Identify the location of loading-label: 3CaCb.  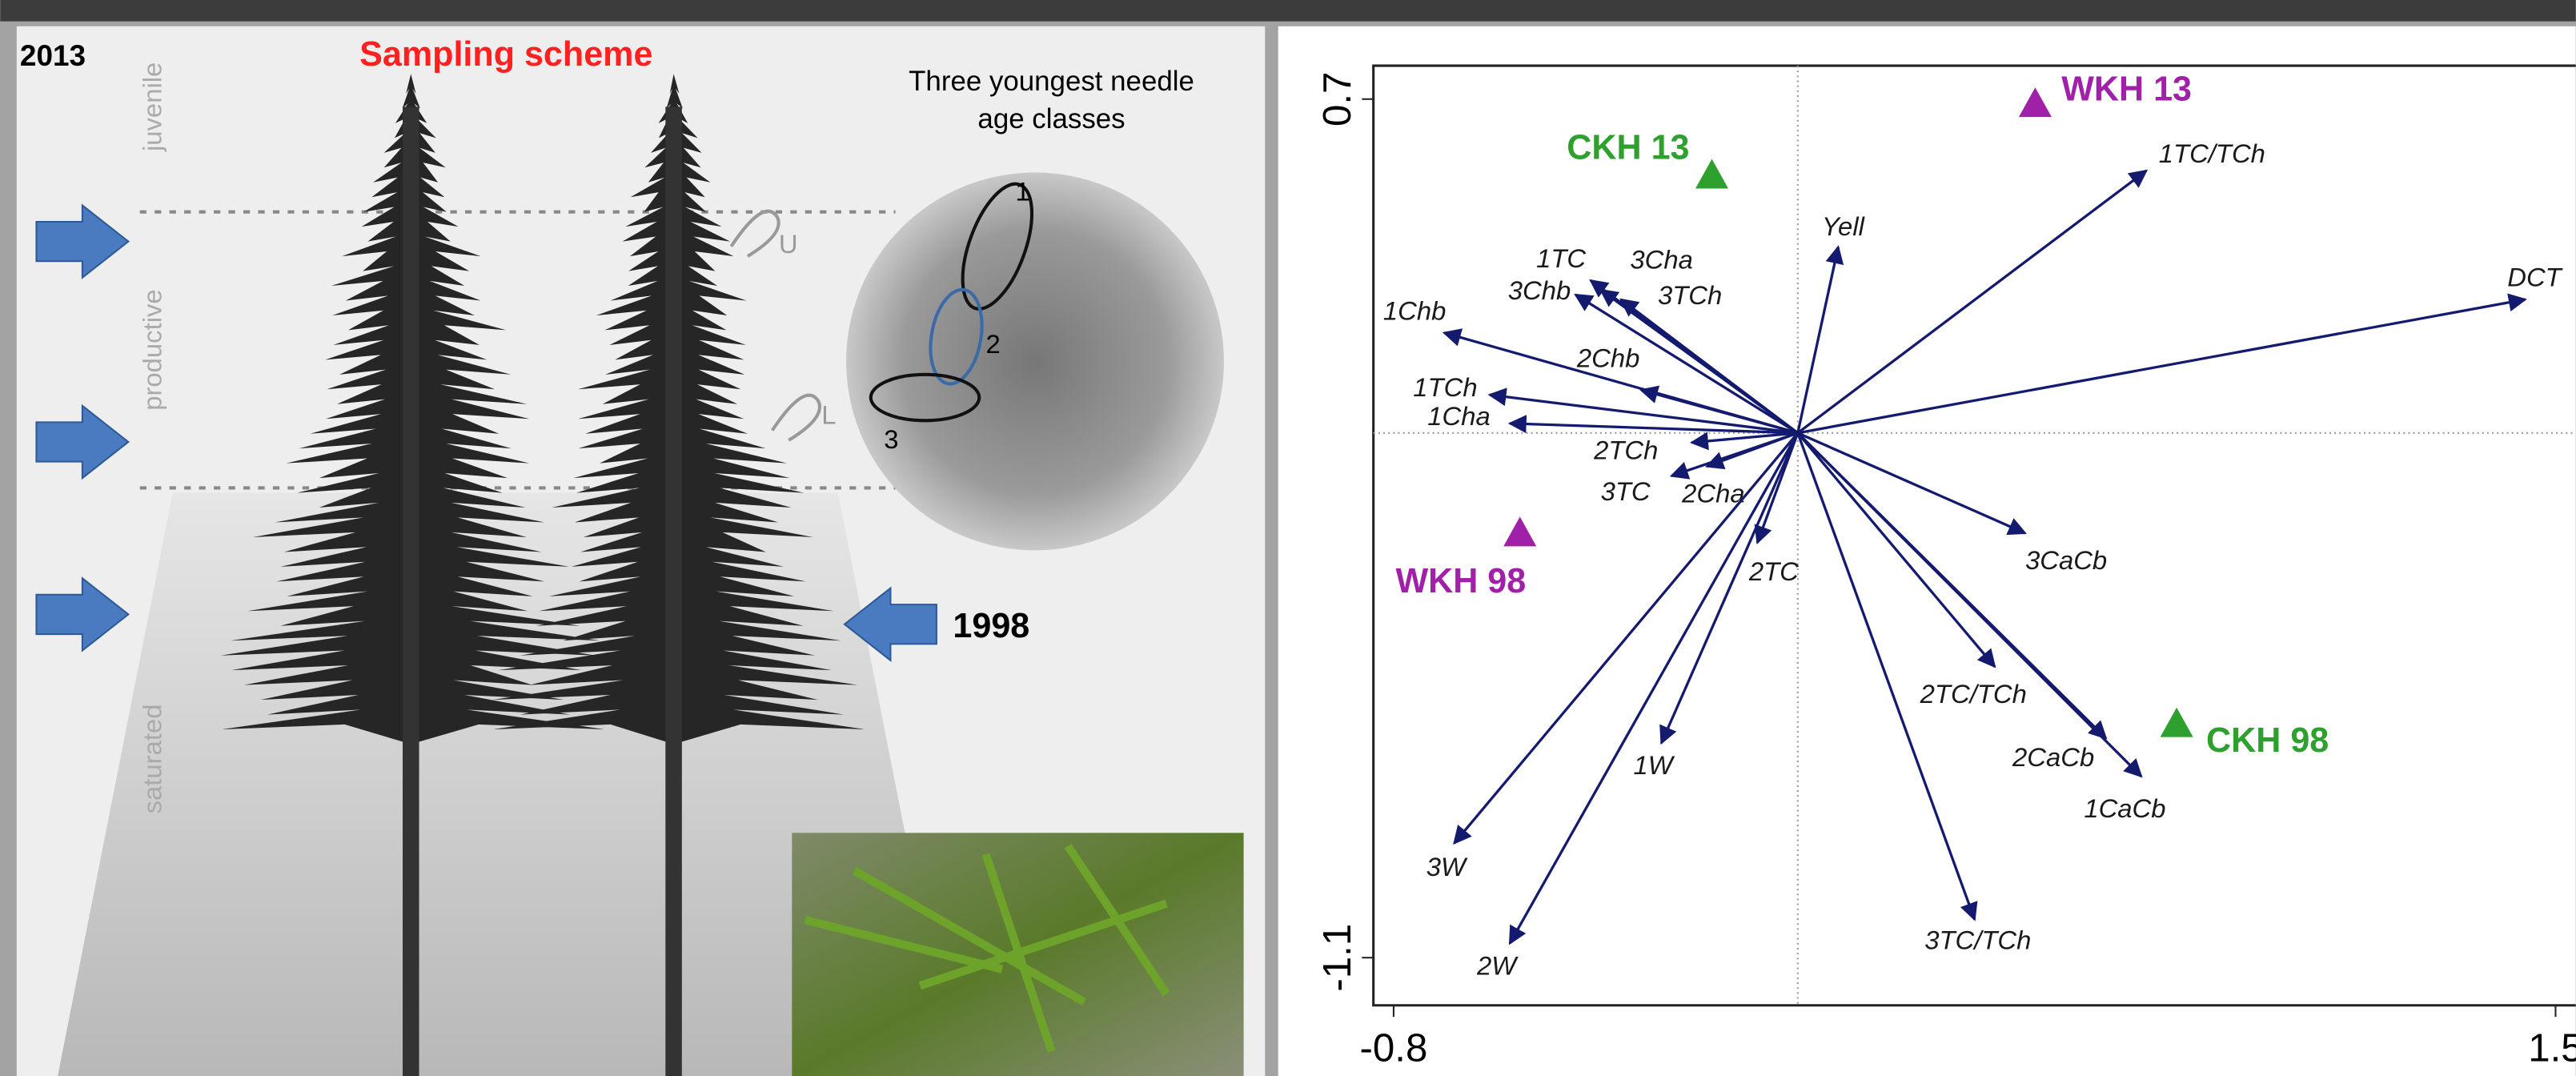
(2066, 560).